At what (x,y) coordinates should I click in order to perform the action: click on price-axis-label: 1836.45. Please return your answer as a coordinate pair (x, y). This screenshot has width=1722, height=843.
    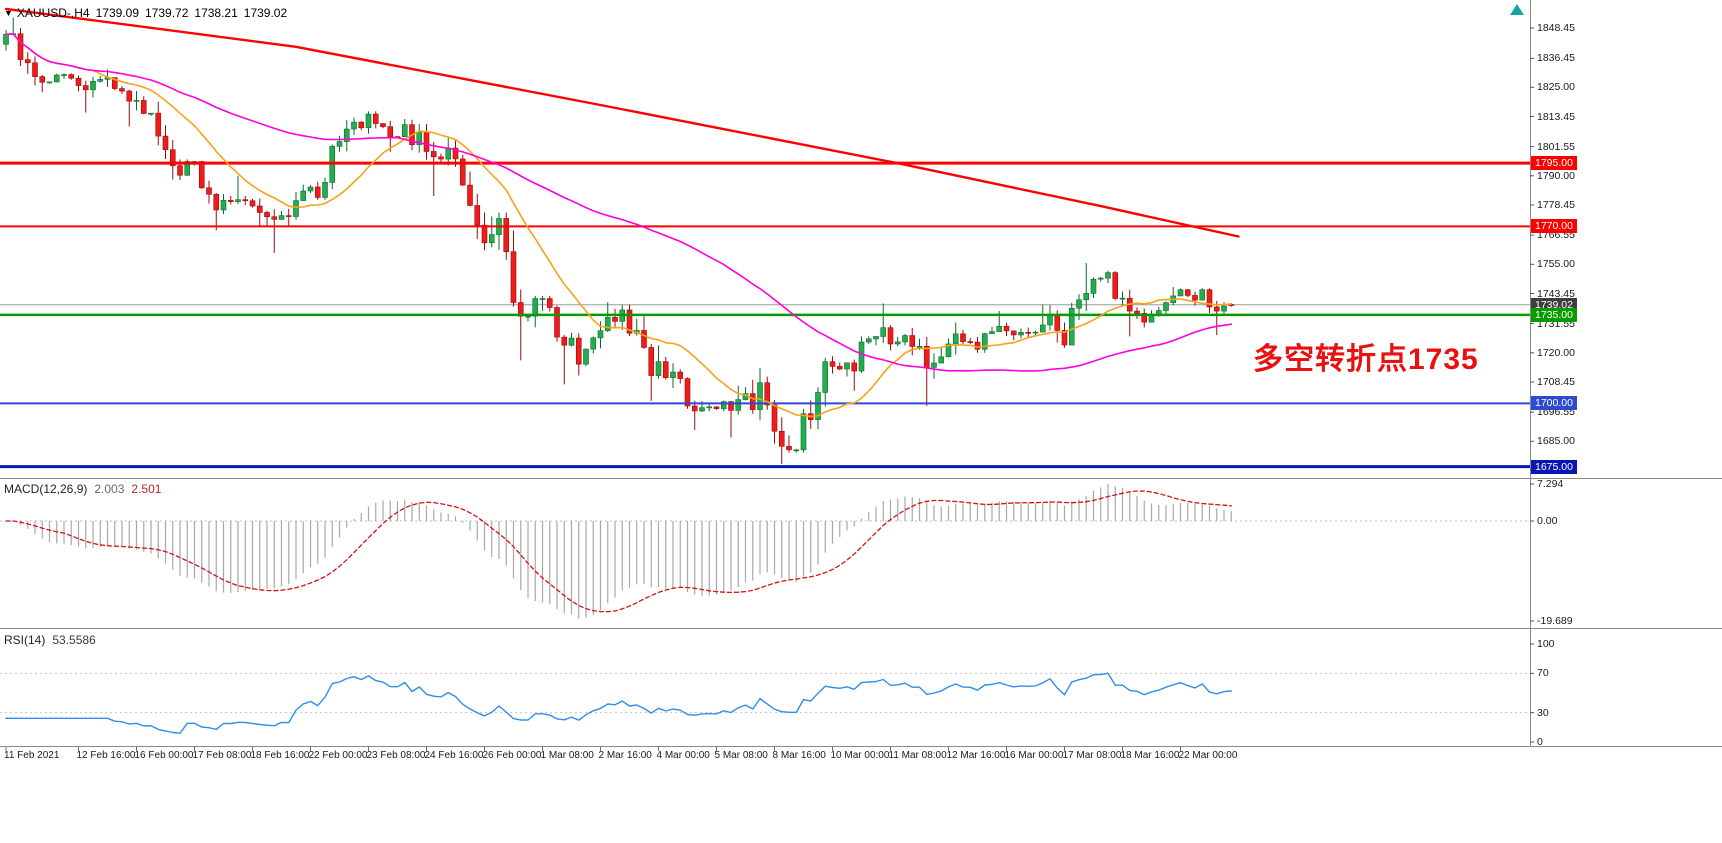
    Looking at the image, I should click on (1556, 58).